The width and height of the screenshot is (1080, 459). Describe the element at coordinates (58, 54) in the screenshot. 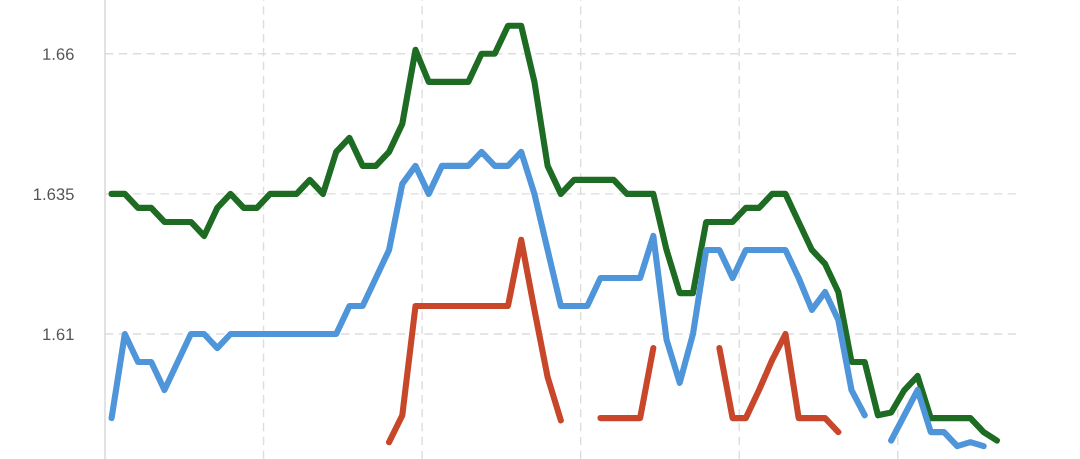

I see `y-tick-label: 1.66` at that location.